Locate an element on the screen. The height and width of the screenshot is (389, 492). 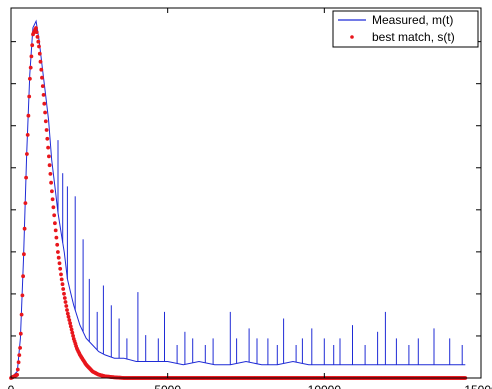
legend-match-swatch is located at coordinates (352, 37).